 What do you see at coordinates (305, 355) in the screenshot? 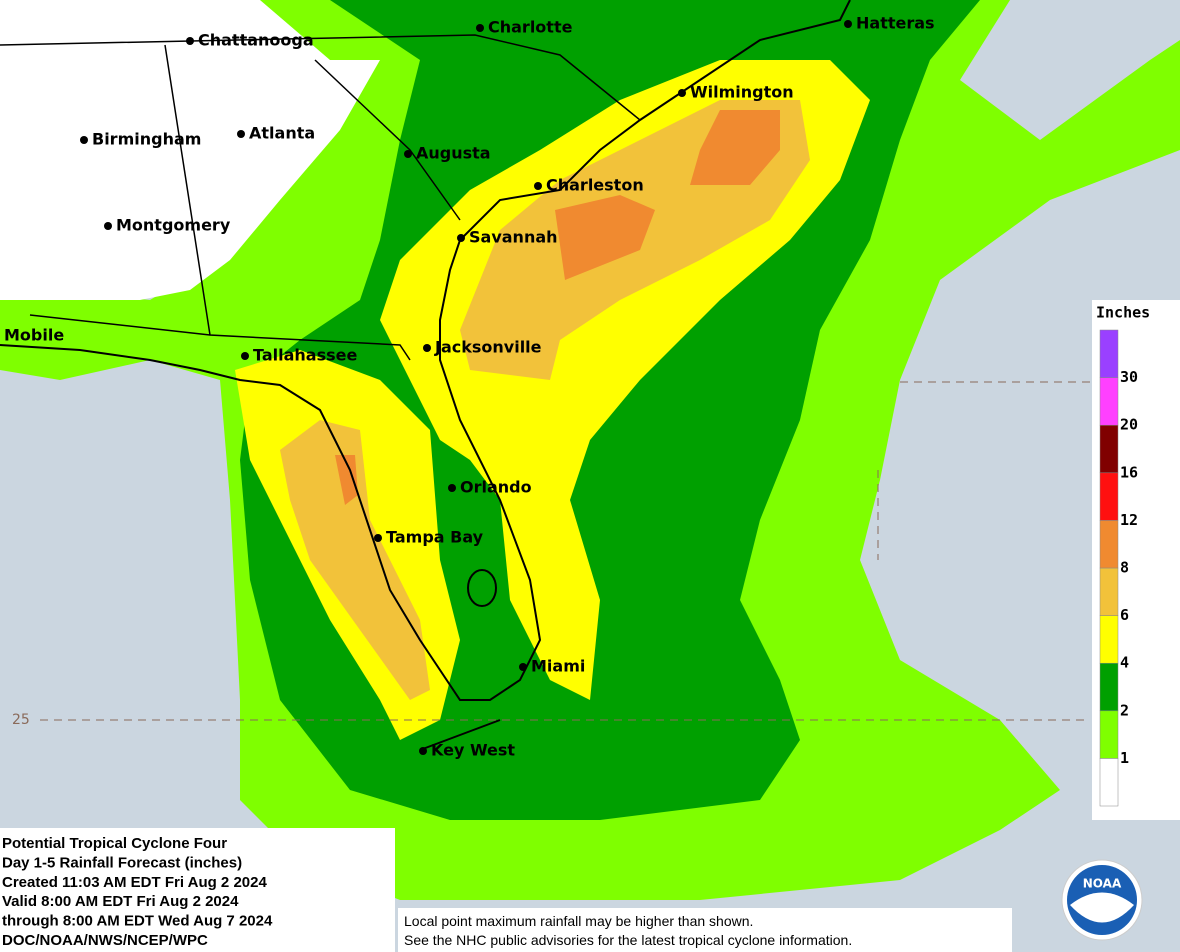
I see `city-label: Tallahassee` at bounding box center [305, 355].